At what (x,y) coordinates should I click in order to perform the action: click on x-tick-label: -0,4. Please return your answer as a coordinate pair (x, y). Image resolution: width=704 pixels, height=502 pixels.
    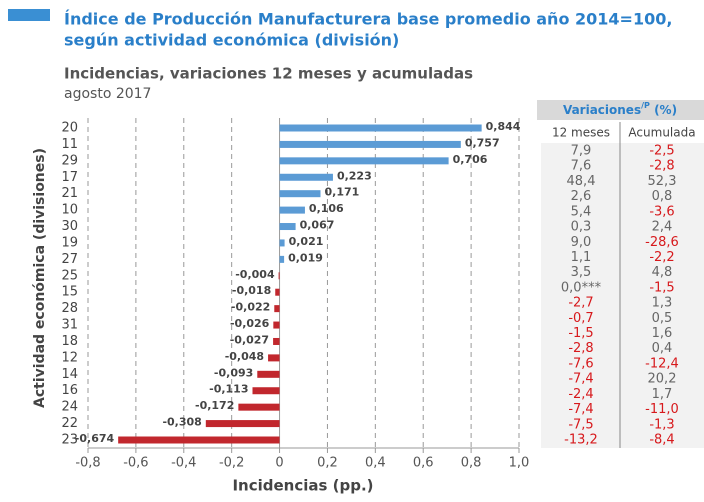
    Looking at the image, I should click on (183, 463).